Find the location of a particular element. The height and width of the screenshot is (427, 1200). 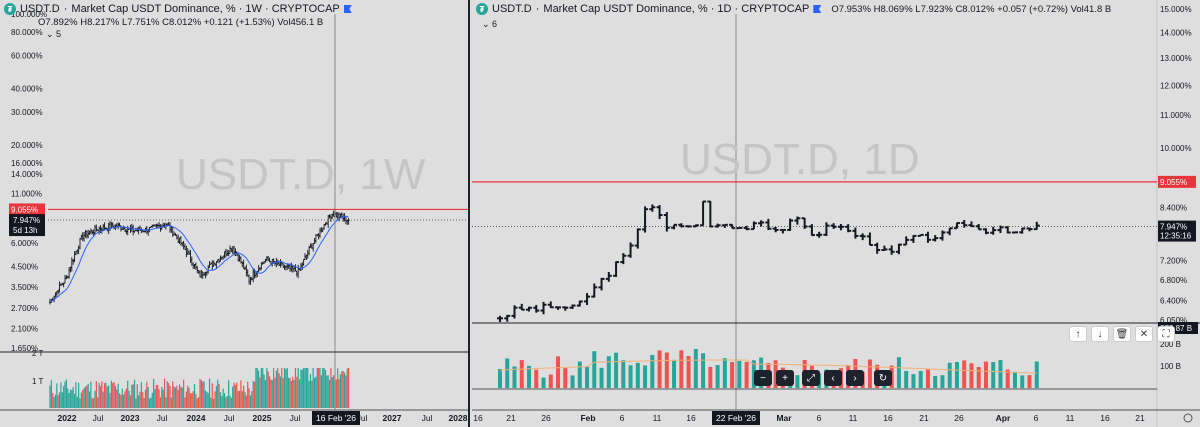

delete-pane-button: 🗑 is located at coordinates (1122, 334).